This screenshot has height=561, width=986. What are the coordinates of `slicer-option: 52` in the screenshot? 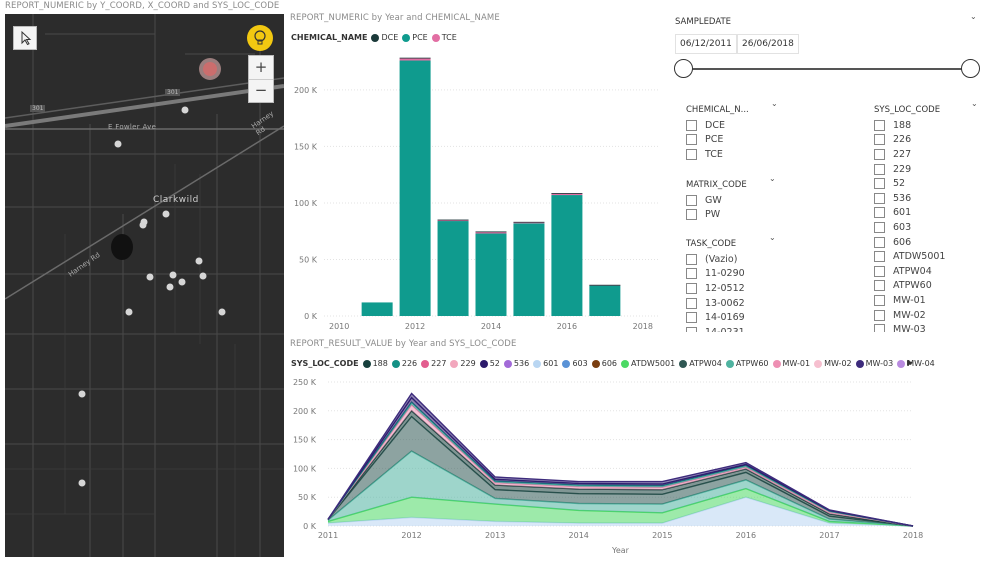 It's located at (909, 183).